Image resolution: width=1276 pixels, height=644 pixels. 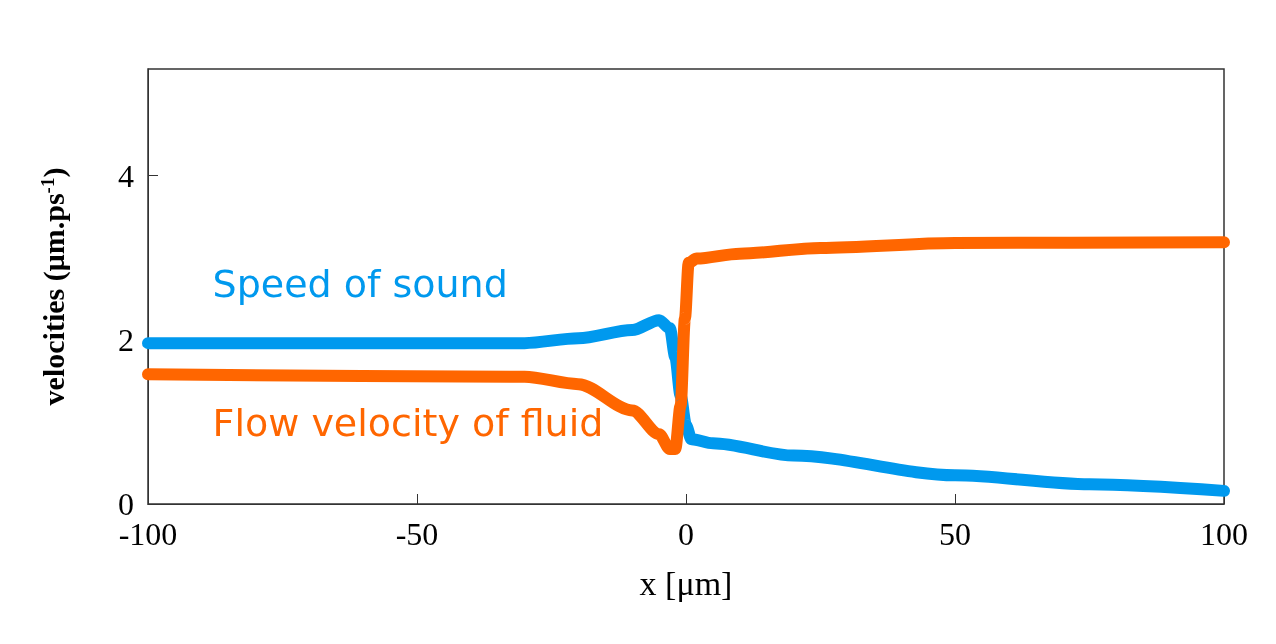 I want to click on x-tick-label: -50, so click(x=417, y=534).